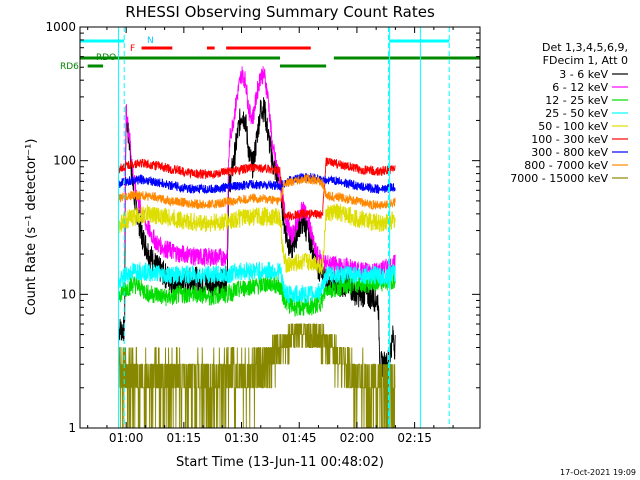 This screenshot has height=480, width=640. What do you see at coordinates (64, 161) in the screenshot?
I see `y-tick-label: 100` at bounding box center [64, 161].